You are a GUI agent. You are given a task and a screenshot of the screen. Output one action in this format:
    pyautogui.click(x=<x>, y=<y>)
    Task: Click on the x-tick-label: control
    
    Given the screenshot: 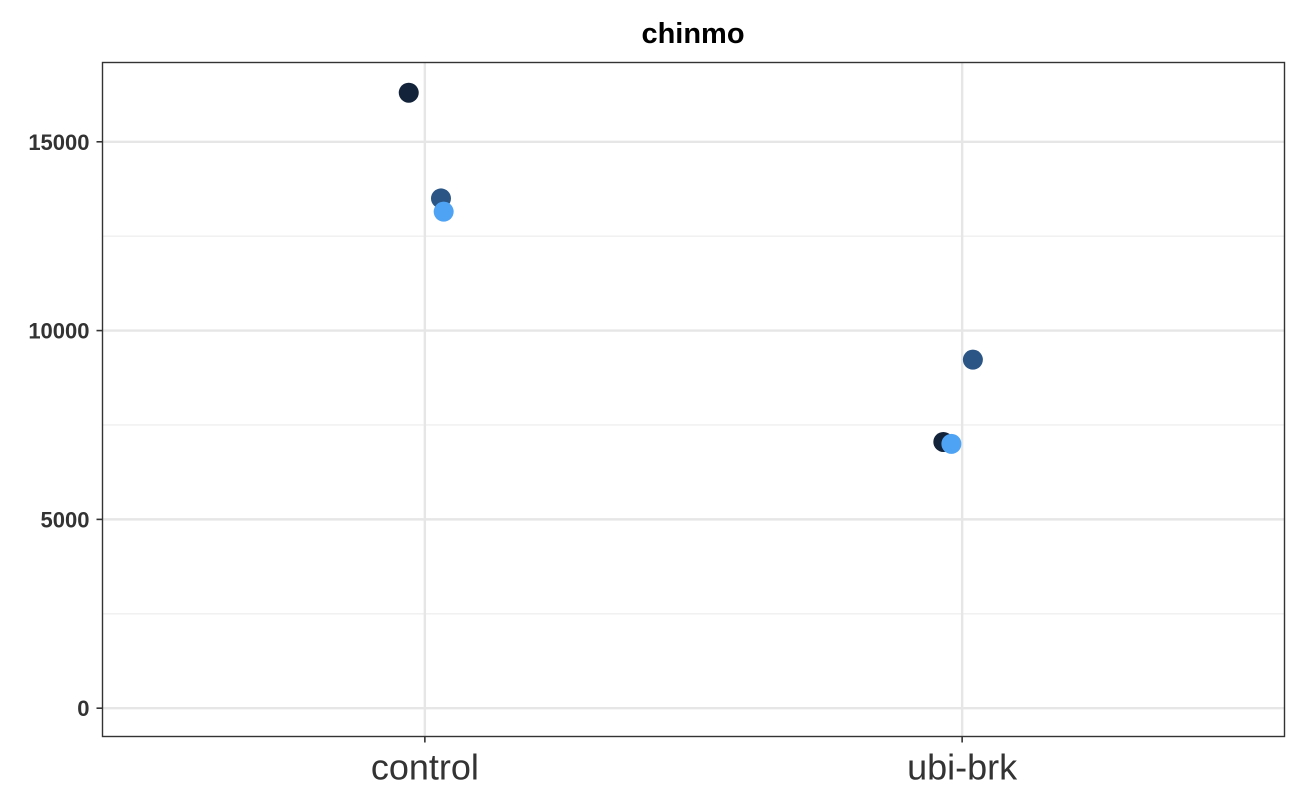 What is the action you would take?
    pyautogui.click(x=425, y=767)
    